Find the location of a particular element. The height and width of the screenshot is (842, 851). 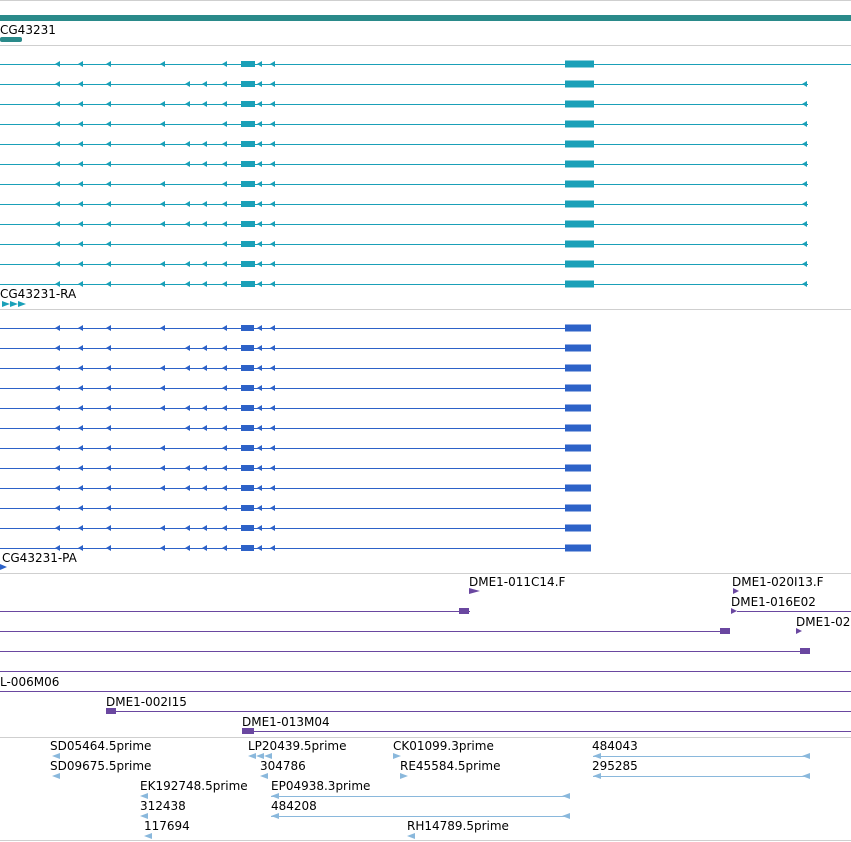

est-label: 304786 is located at coordinates (283, 766).